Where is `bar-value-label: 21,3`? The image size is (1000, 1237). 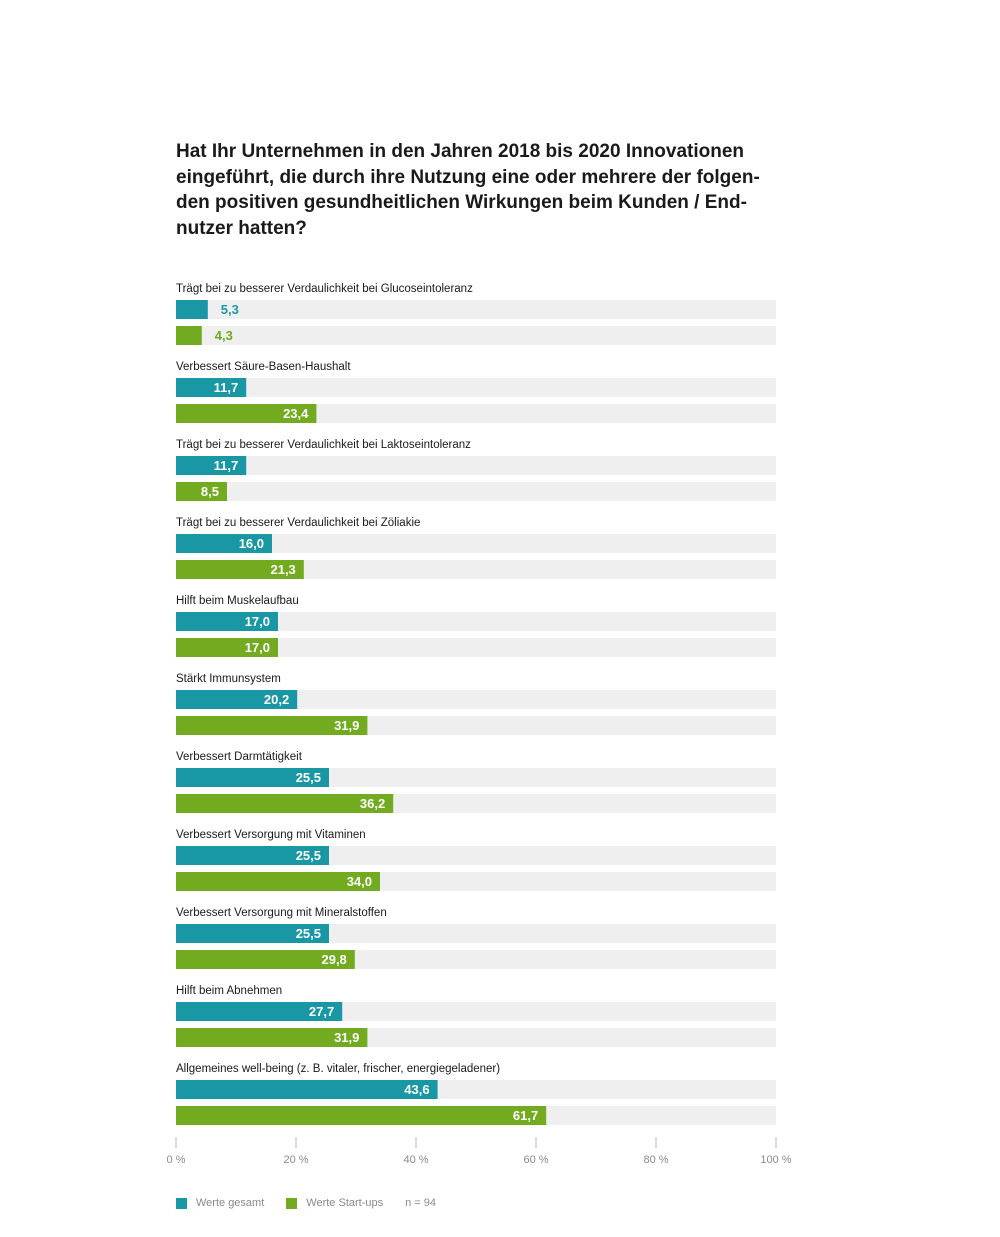 bar-value-label: 21,3 is located at coordinates (282, 569).